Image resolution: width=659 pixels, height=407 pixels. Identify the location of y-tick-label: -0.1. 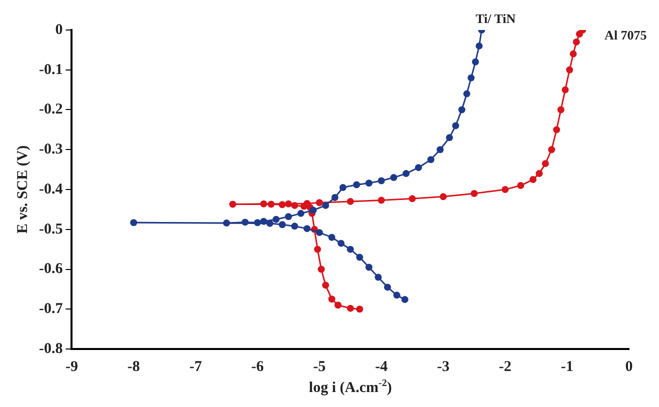
(50, 70).